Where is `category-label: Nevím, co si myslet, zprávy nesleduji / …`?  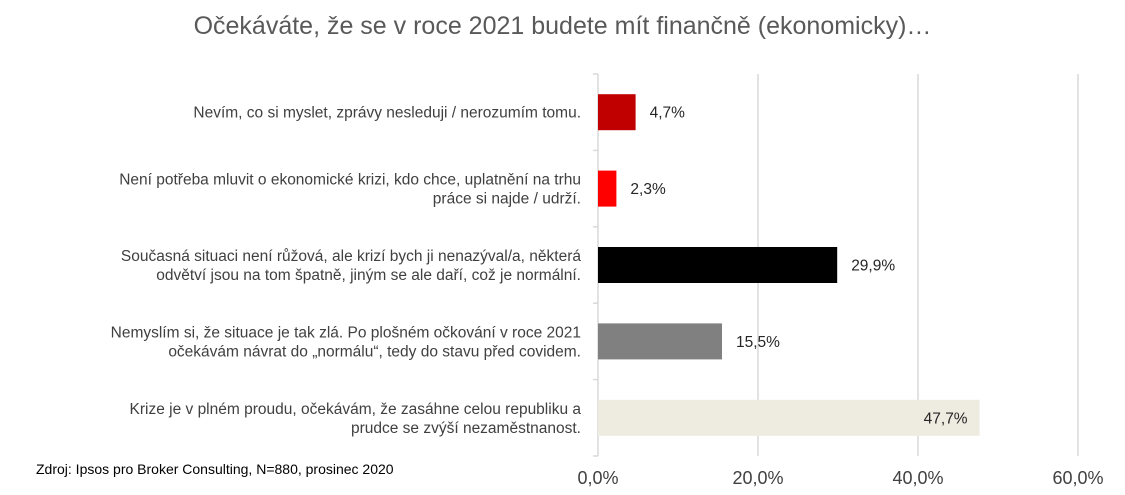 category-label: Nevím, co si myslet, zprávy nesleduji / … is located at coordinates (387, 113).